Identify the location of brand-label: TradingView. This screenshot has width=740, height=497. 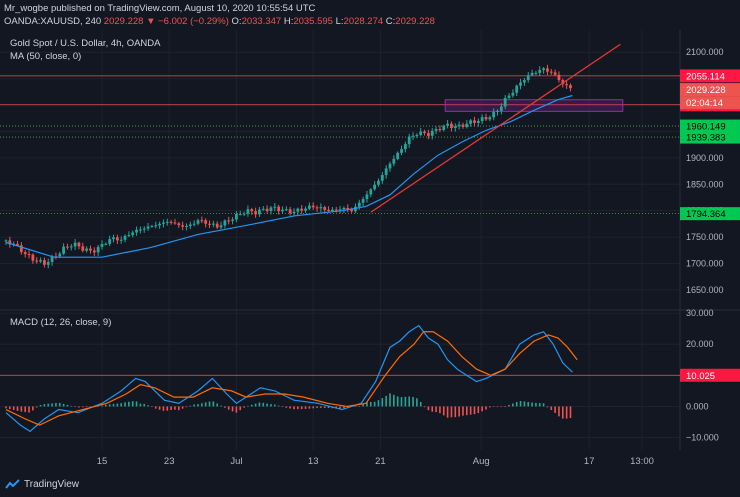
(52, 484).